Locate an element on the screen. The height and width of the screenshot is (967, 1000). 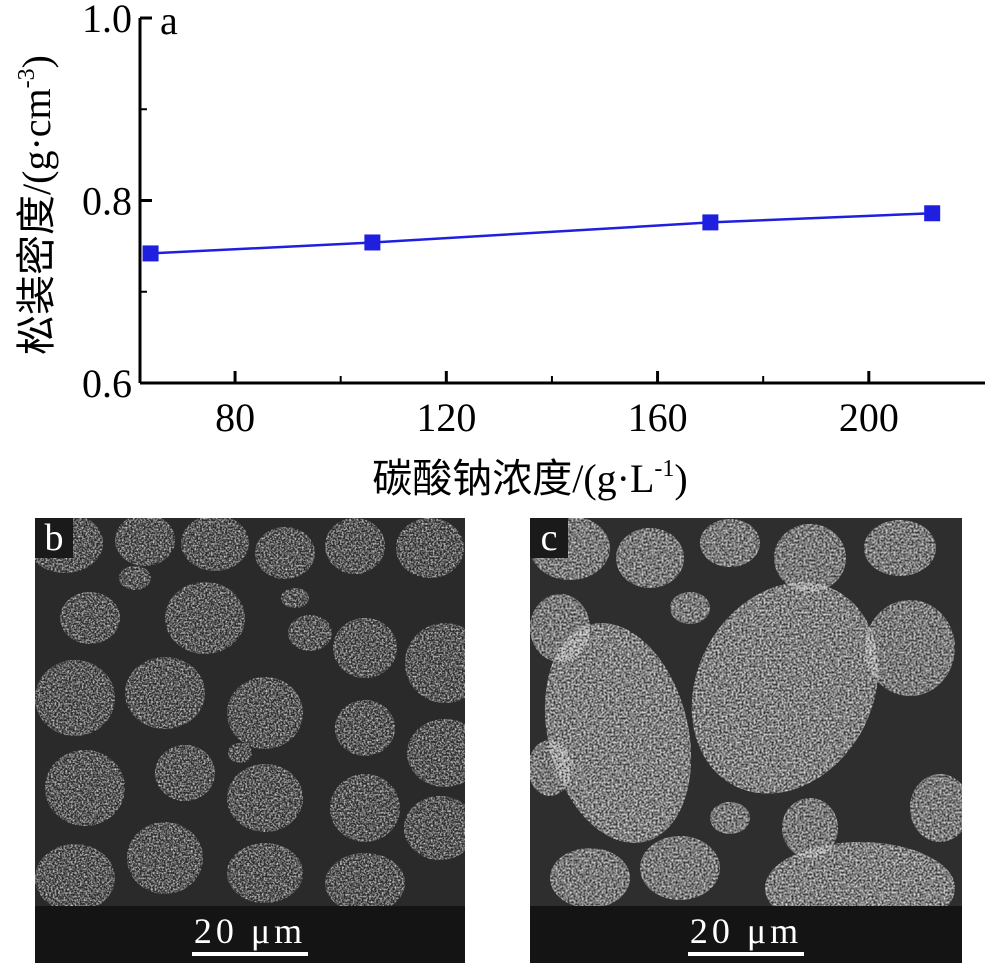
x-axis-title: 碳酸钠浓度/(g·L-1) is located at coordinates (530, 478).